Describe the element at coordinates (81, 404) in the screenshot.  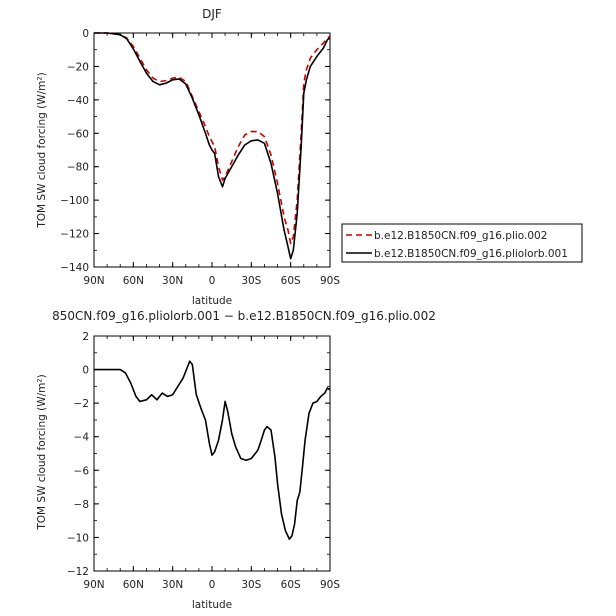
I see `bottom-y-tick-label: −2` at that location.